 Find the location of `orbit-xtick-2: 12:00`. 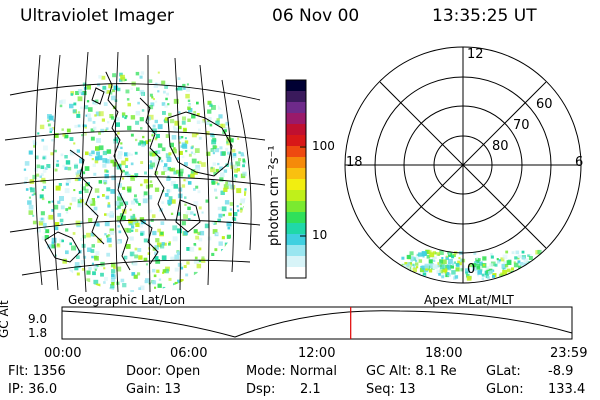

orbit-xtick-2: 12:00 is located at coordinates (317, 353).